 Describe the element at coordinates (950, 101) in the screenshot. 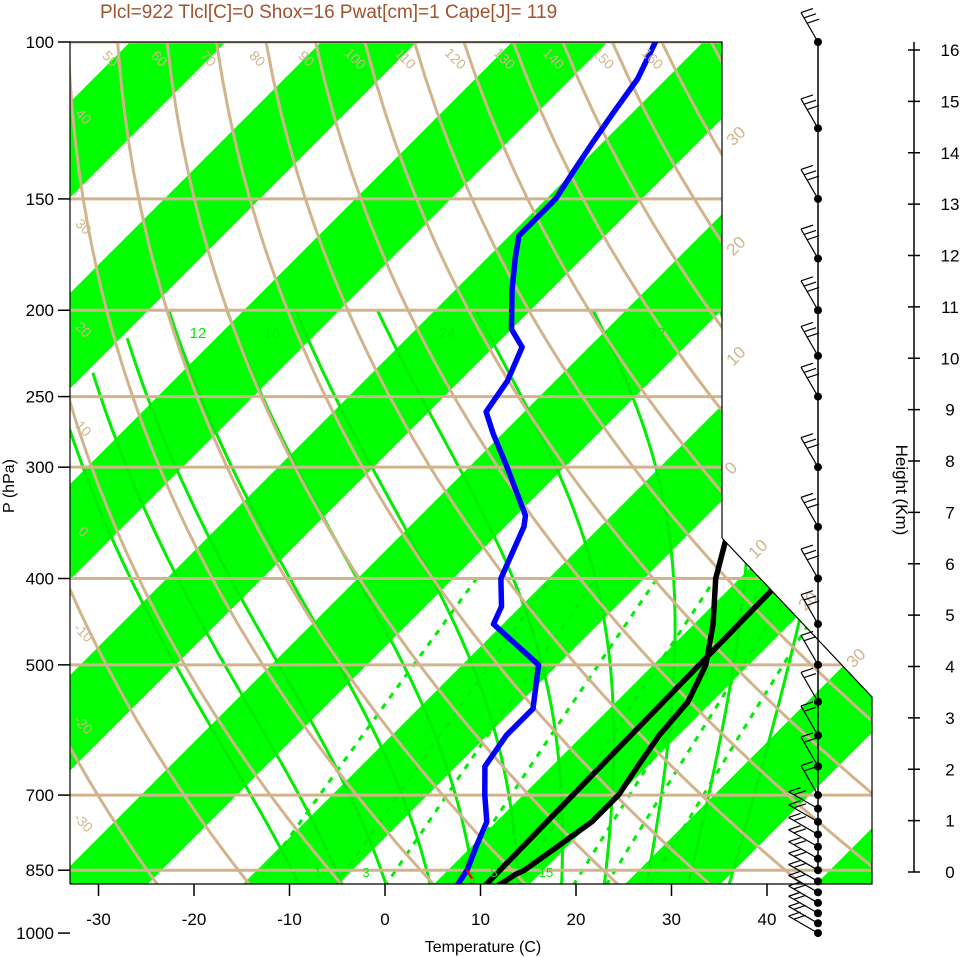

I see `height-tick-label: 15` at that location.